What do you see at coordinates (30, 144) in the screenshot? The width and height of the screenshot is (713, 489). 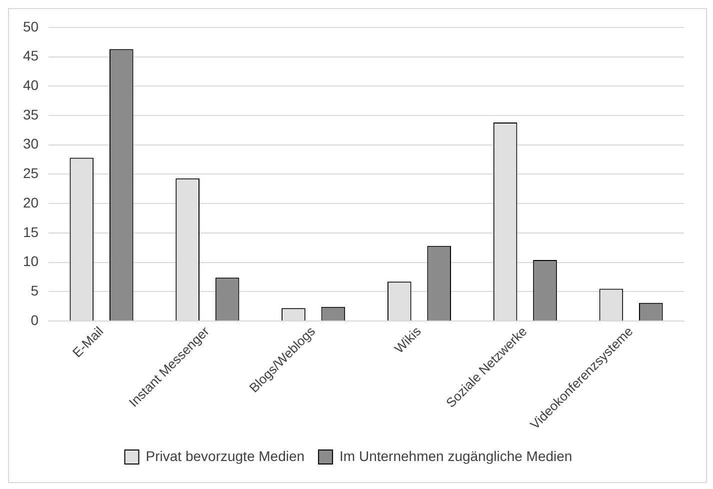 I see `y-tick-label: 30` at bounding box center [30, 144].